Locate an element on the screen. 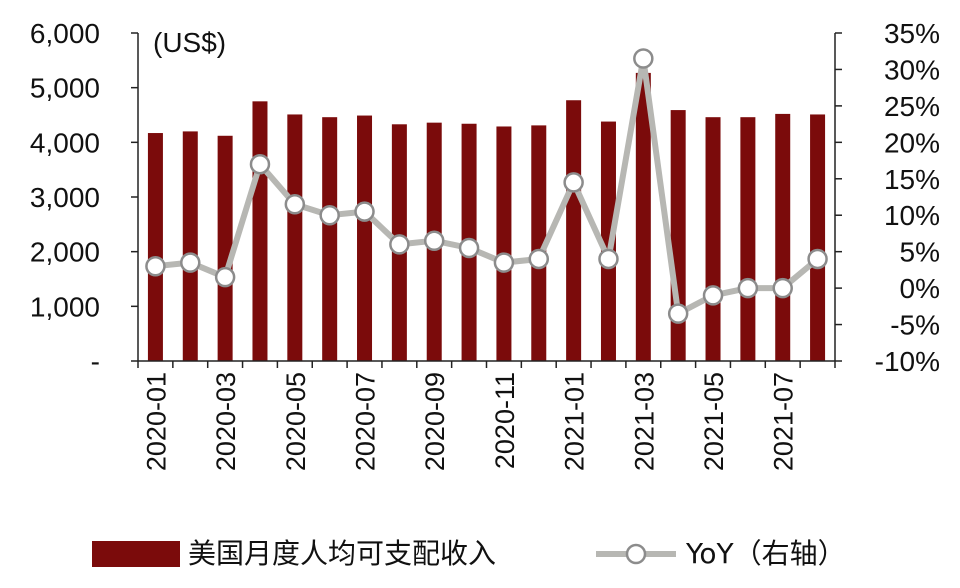 The height and width of the screenshot is (588, 960). x-tick-label: 2021-05 is located at coordinates (714, 421).